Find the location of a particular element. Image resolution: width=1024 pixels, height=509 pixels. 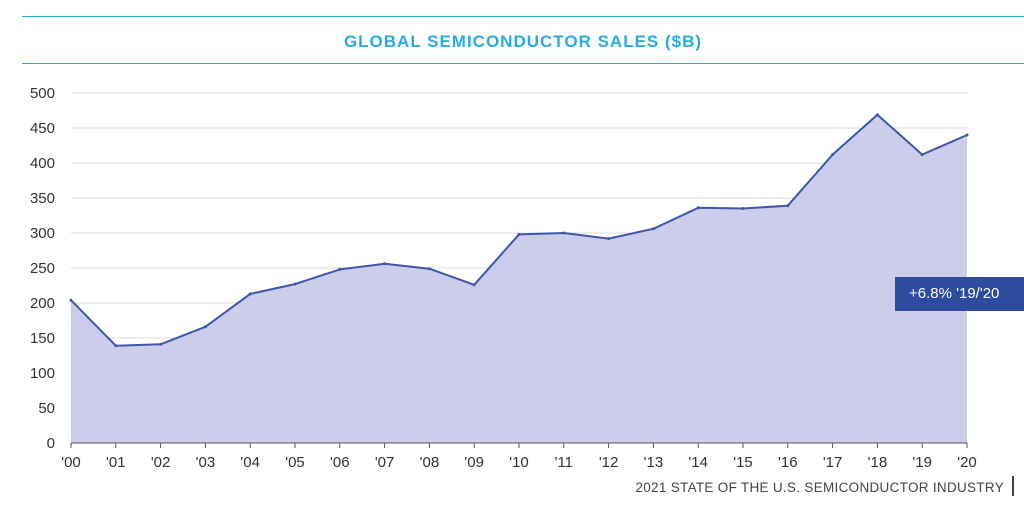

x-tick-label: '18 is located at coordinates (878, 462).